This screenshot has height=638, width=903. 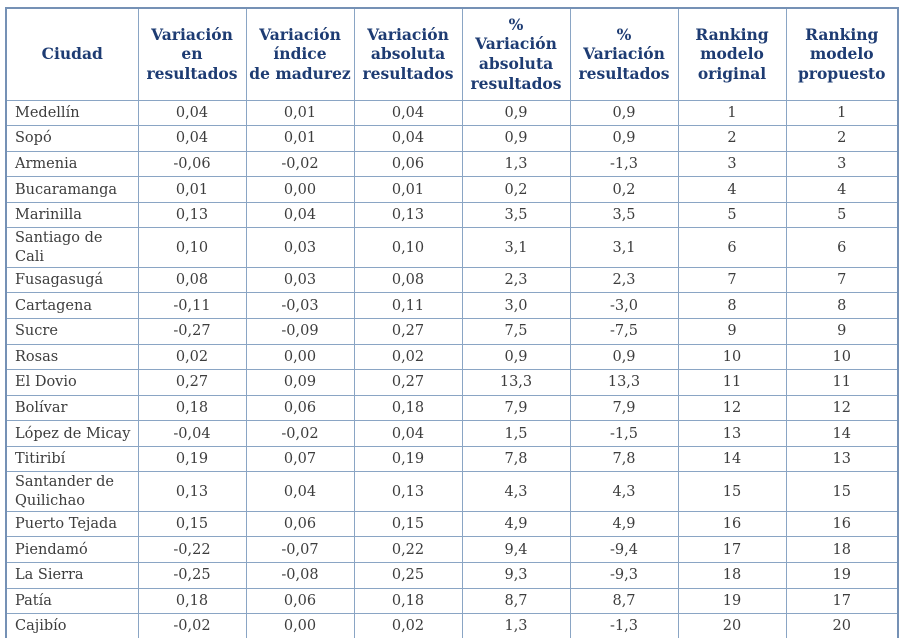 What do you see at coordinates (192, 164) in the screenshot?
I see `cell-value: -0,06` at bounding box center [192, 164].